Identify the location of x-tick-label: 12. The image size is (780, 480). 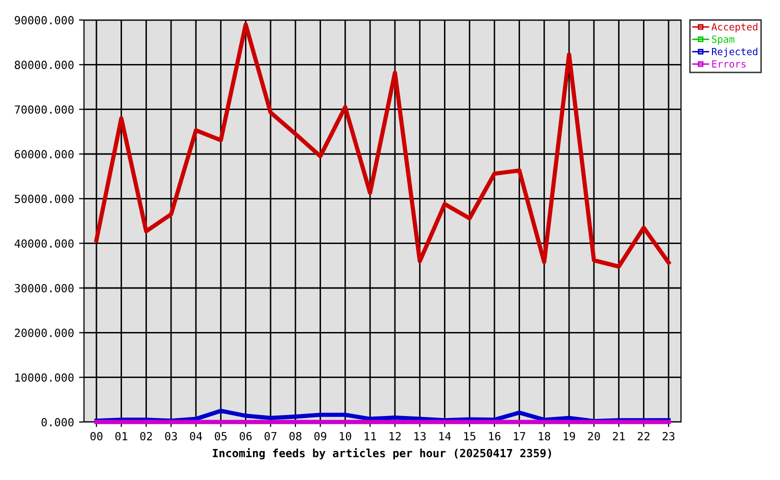
(395, 436).